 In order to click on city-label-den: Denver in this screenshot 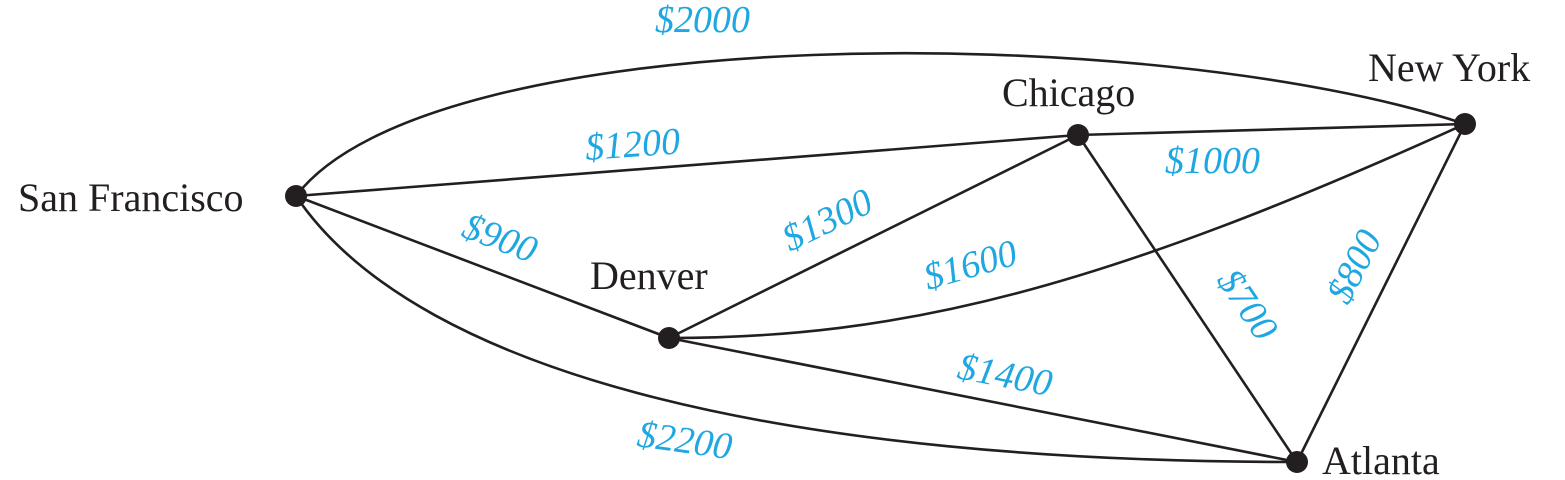, I will do `click(649, 275)`.